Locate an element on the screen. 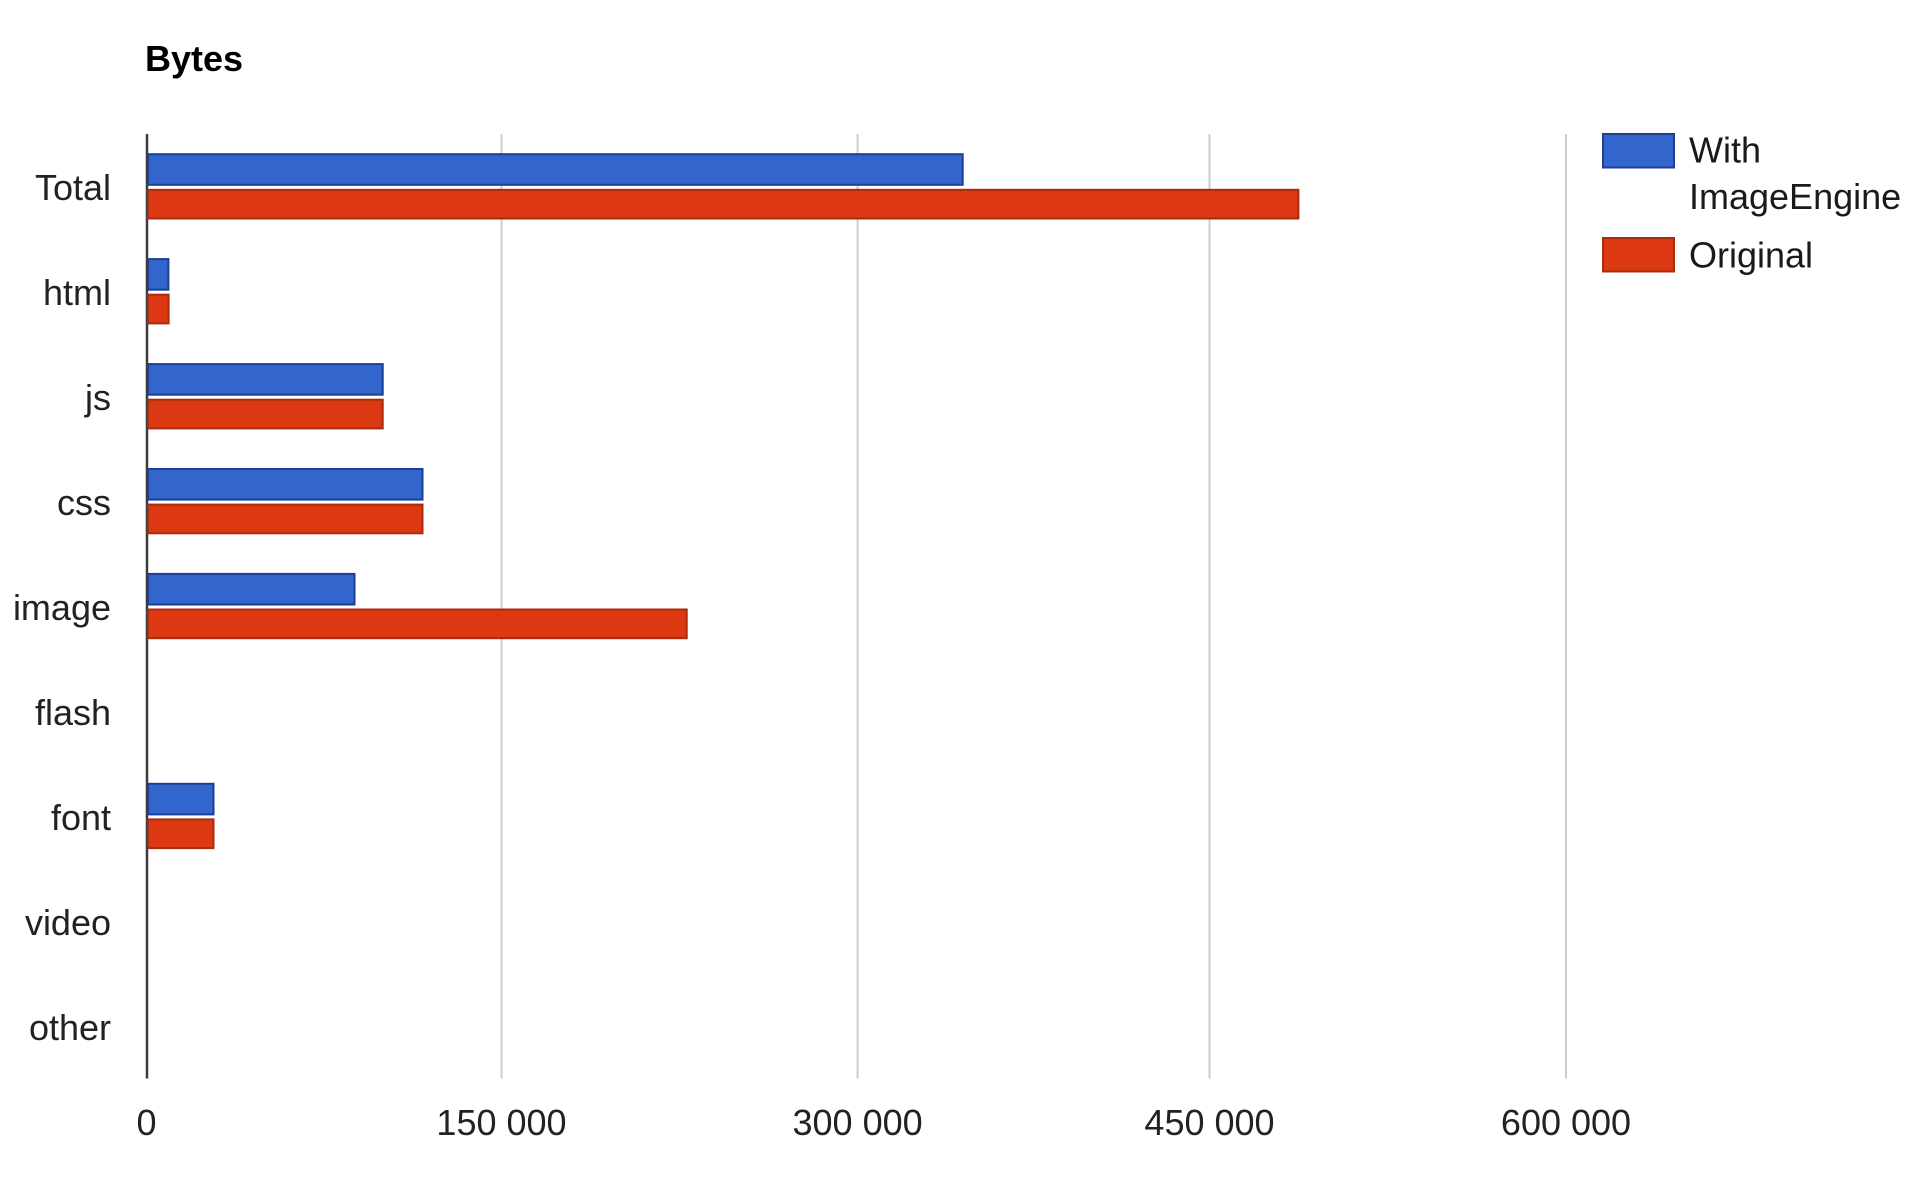  svg-text: Original is located at coordinates (1751, 255).